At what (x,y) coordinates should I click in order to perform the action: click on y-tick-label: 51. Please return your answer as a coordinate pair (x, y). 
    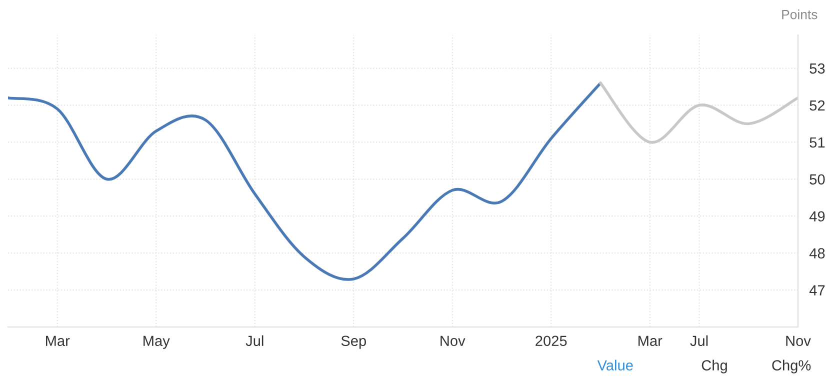
    Looking at the image, I should click on (817, 142).